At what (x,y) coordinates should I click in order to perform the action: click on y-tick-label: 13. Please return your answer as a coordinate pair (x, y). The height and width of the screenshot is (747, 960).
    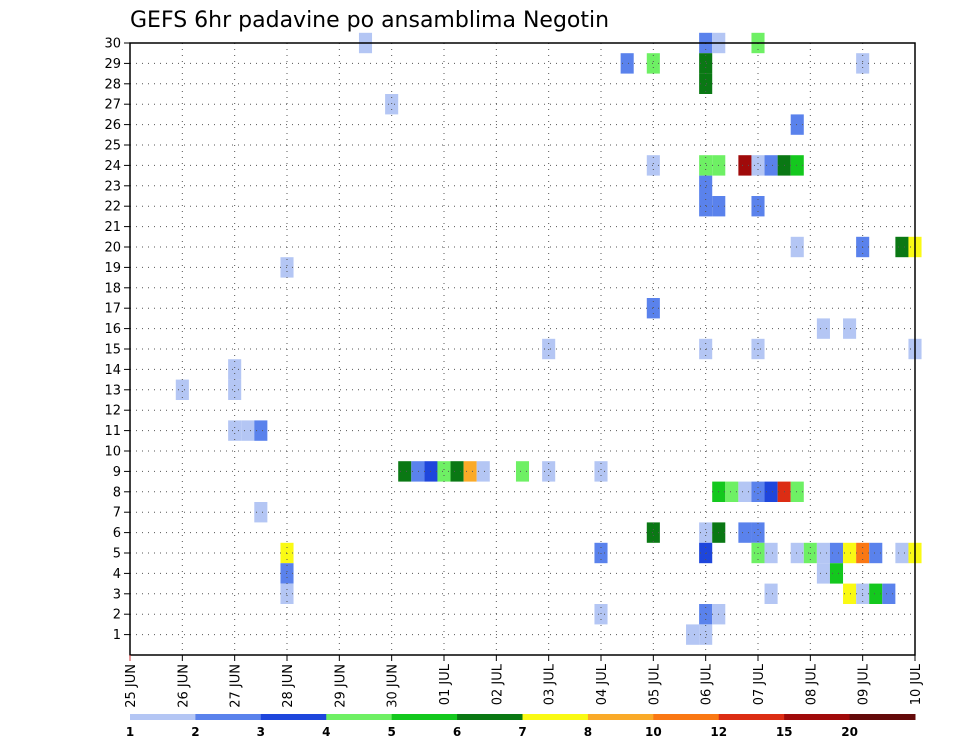
    Looking at the image, I should click on (112, 390).